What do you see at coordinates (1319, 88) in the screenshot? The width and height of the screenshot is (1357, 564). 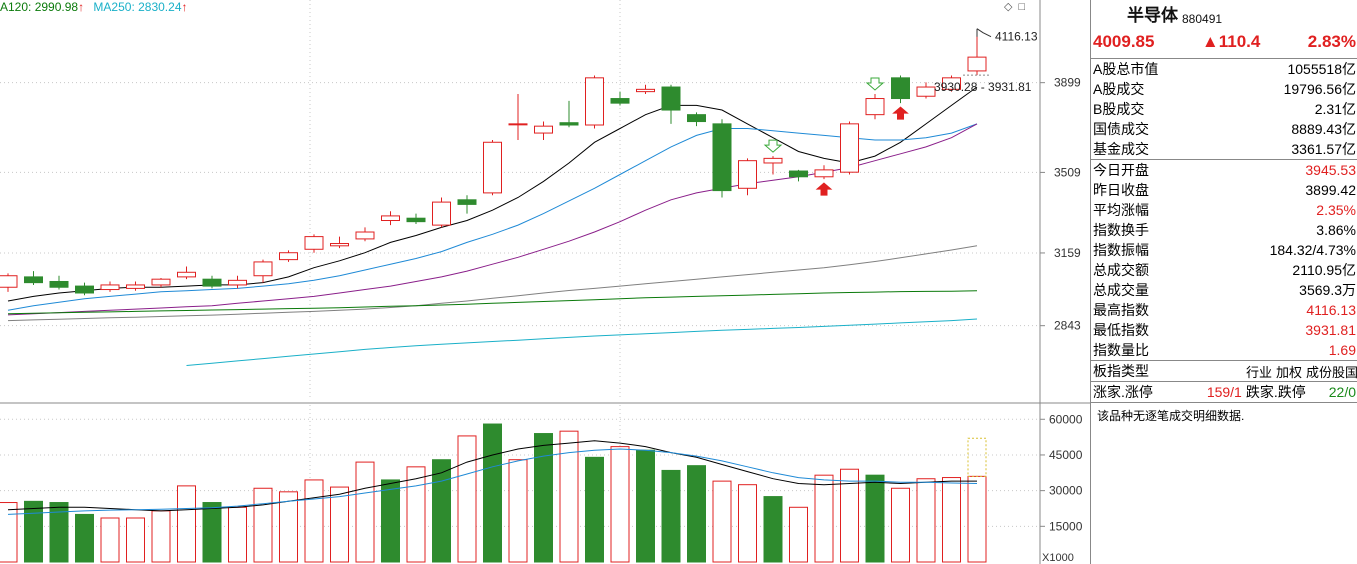 I see `market-stat-value: 19796.56亿` at bounding box center [1319, 88].